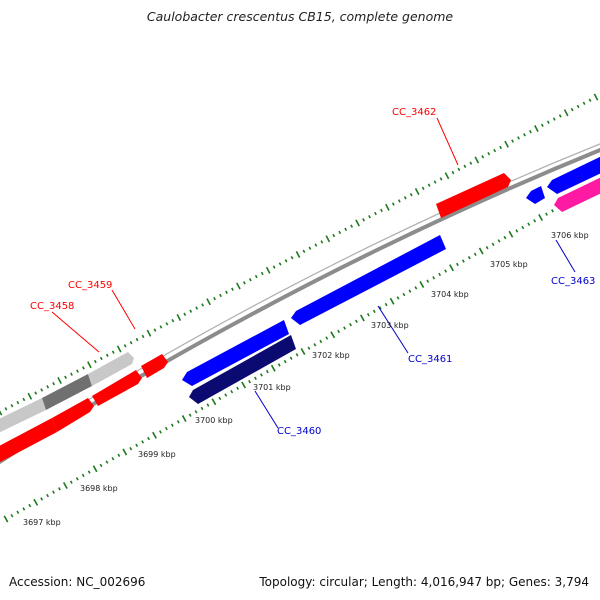  Describe the element at coordinates (331, 355) in the screenshot. I see `scale-label: 3702 kbp` at that location.